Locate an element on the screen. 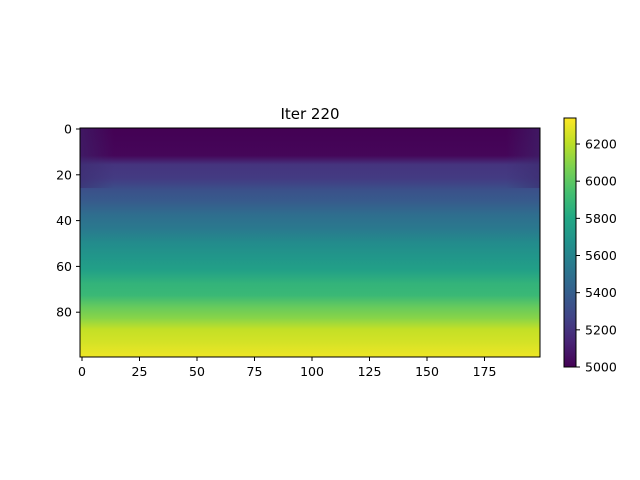 This screenshot has width=640, height=480. colorbar-tick-label: 6000 is located at coordinates (601, 181).